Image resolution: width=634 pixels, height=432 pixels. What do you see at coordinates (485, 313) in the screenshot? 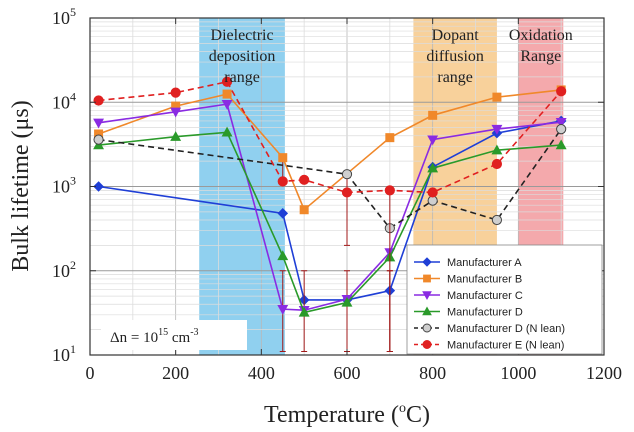
I see `legend-label-3: Manufacturer D` at bounding box center [485, 313].